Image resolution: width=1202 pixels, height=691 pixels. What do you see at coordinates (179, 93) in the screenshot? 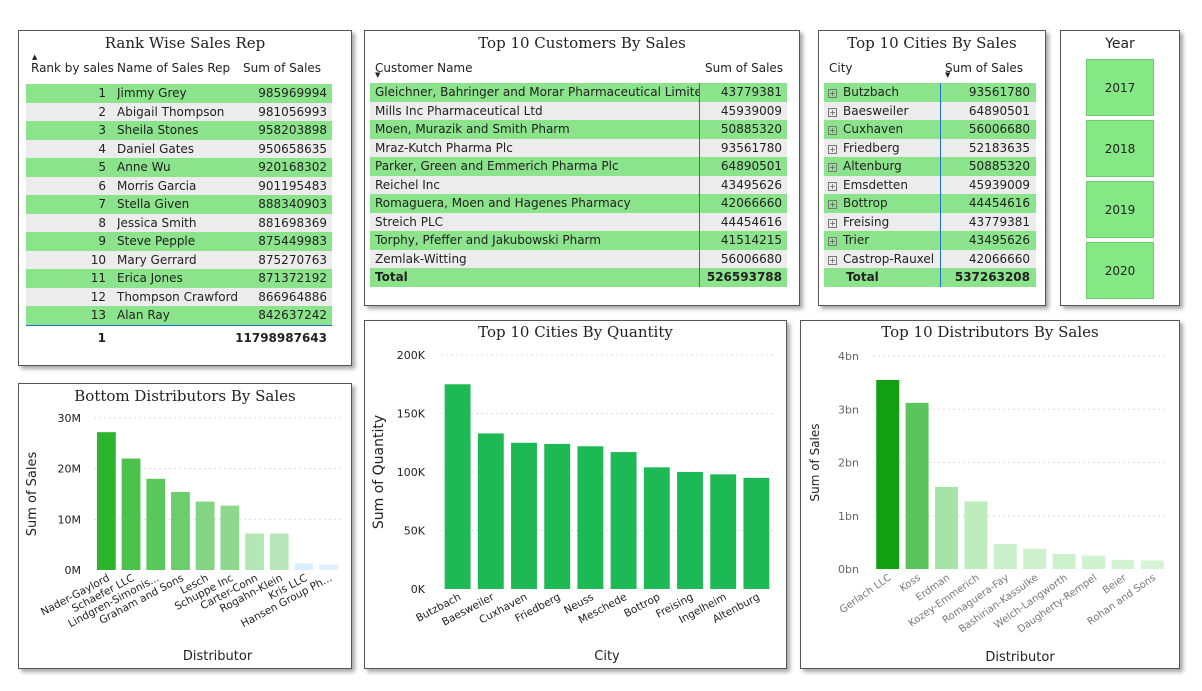
I see `table-row: 1 Jimmy Grey 985969994` at bounding box center [179, 93].